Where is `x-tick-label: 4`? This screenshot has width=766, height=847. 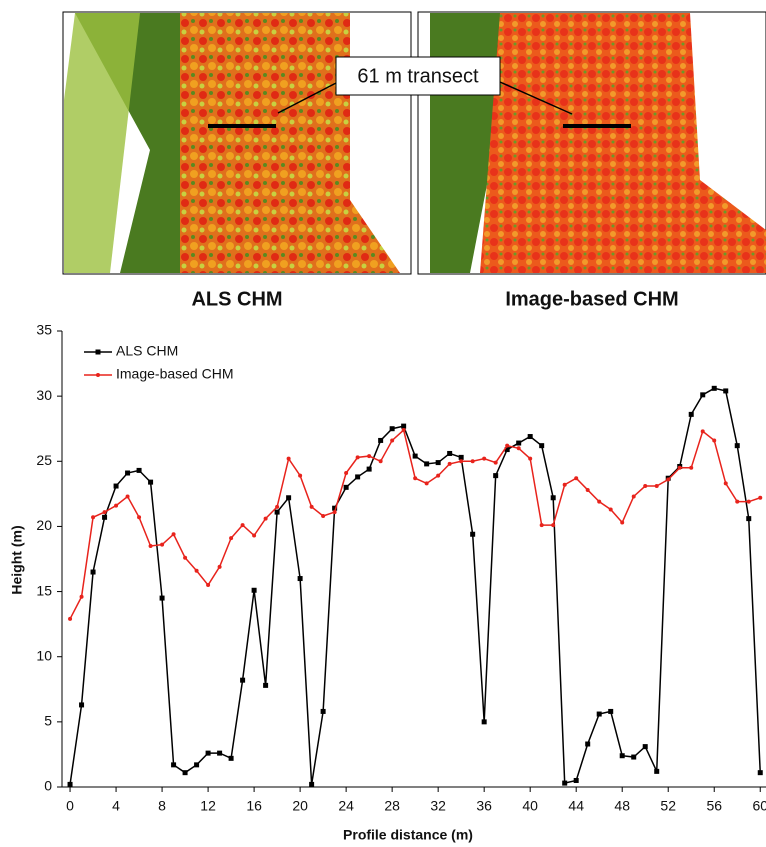 x-tick-label: 4 is located at coordinates (116, 806).